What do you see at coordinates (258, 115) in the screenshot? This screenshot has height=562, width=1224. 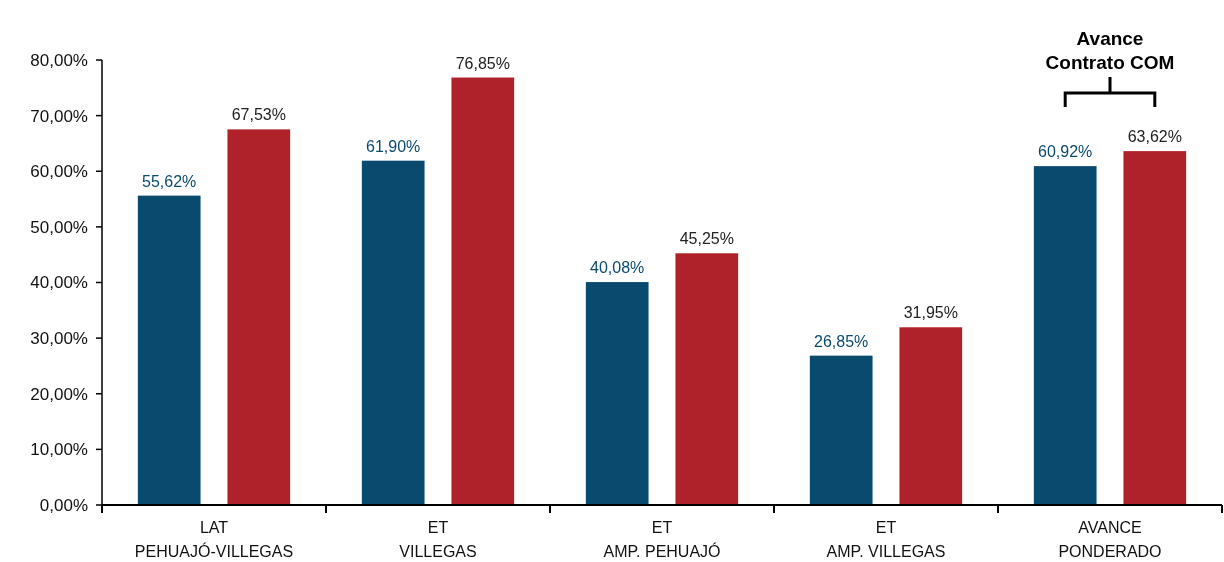 I see `data-label: 67,53%` at bounding box center [258, 115].